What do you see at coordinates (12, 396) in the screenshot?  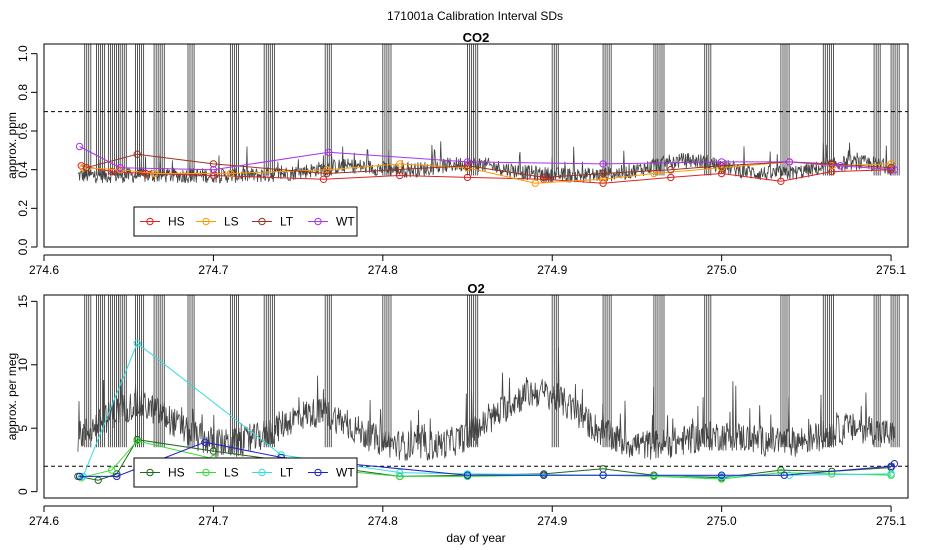 I see `y-axis-label: approx. per meg` at bounding box center [12, 396].